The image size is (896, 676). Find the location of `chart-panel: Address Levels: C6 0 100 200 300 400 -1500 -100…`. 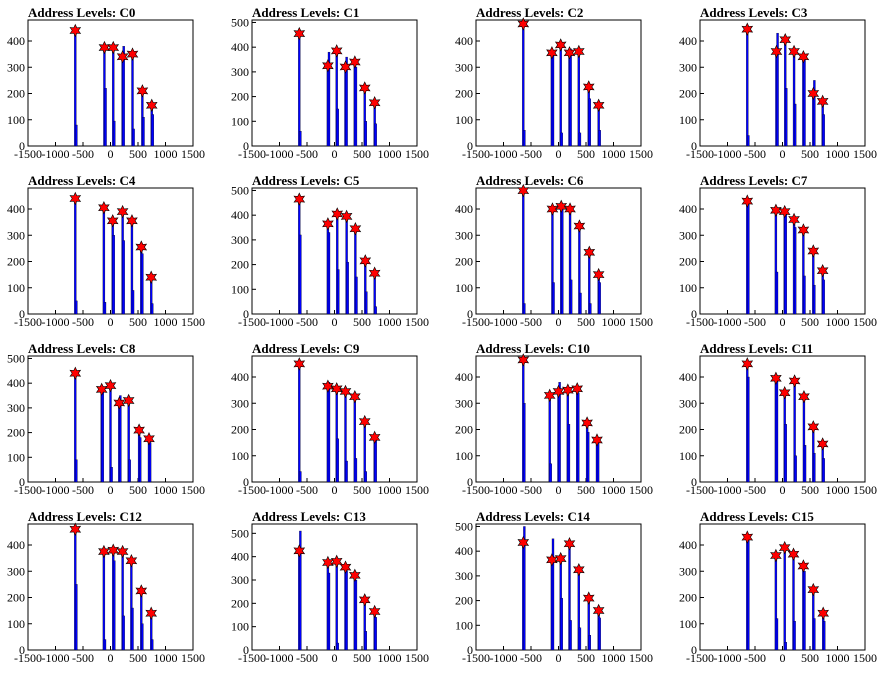

chart-panel: Address Levels: C6 0 100 200 300 400 -1500 -100… is located at coordinates (554, 251).